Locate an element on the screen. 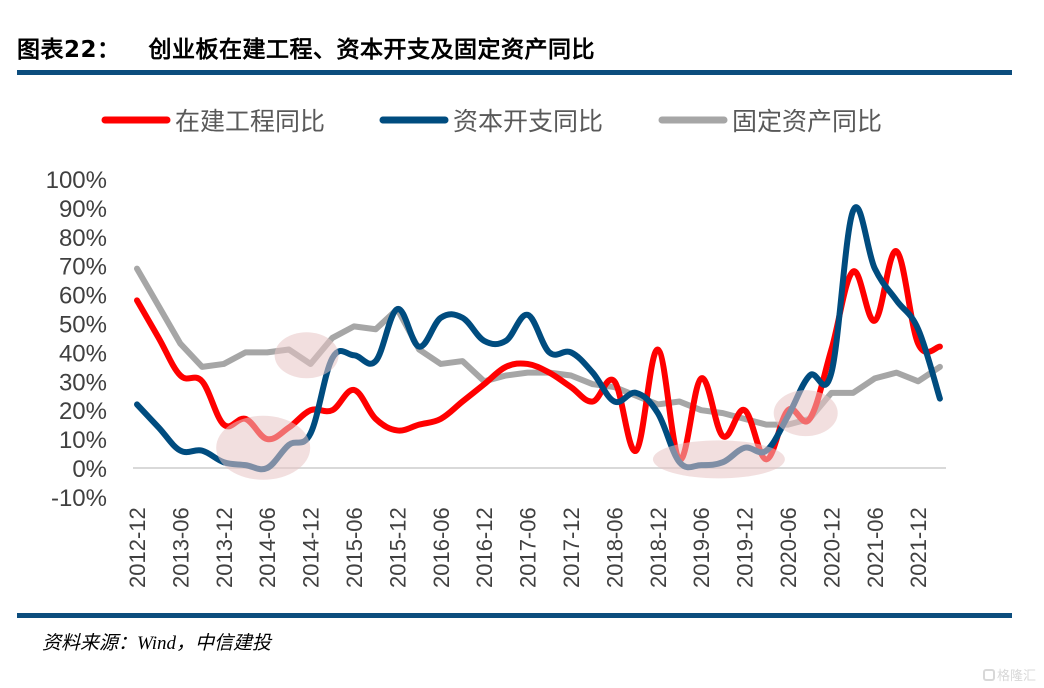 This screenshot has height=688, width=1044. y-tick-label: 90% is located at coordinates (83, 209).